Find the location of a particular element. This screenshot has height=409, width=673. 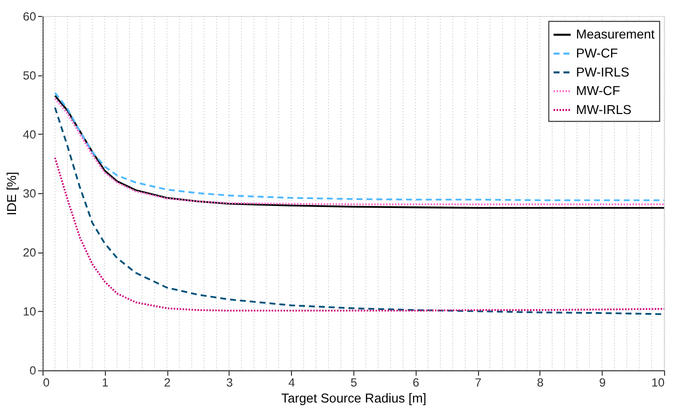

y-tick-label: 30 is located at coordinates (29, 193).